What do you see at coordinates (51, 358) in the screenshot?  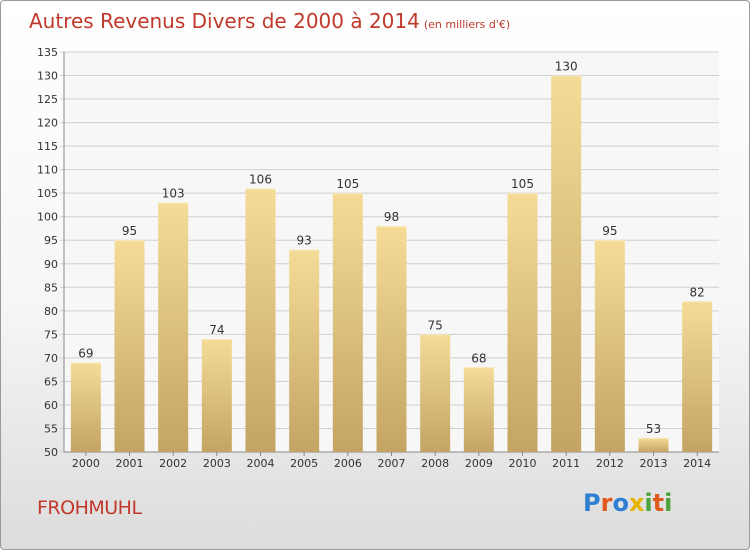 I see `y-tick-label: 70` at bounding box center [51, 358].